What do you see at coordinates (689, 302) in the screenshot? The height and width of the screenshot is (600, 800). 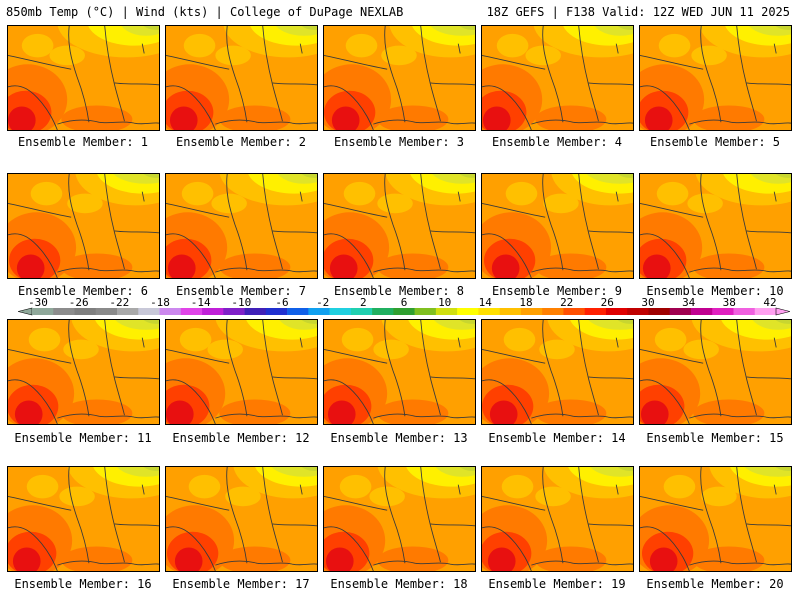 I see `colorbar-tick-label: 34` at bounding box center [689, 302].